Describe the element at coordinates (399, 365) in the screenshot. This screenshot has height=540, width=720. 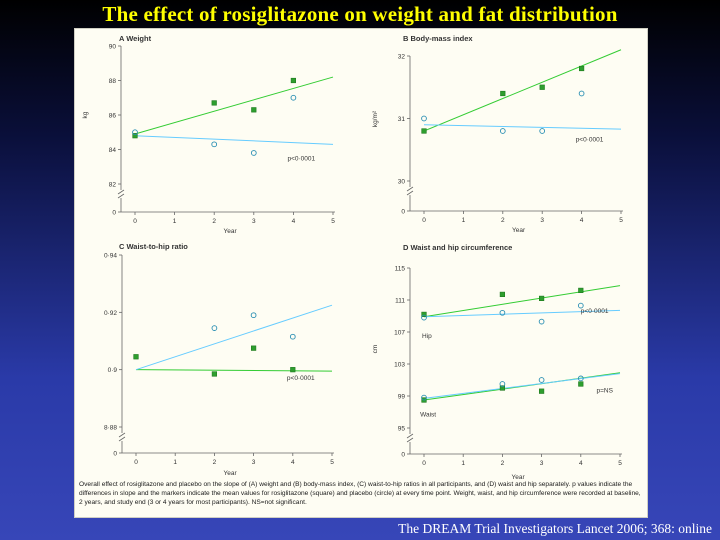
I see `y-tick-label: 103` at that location.